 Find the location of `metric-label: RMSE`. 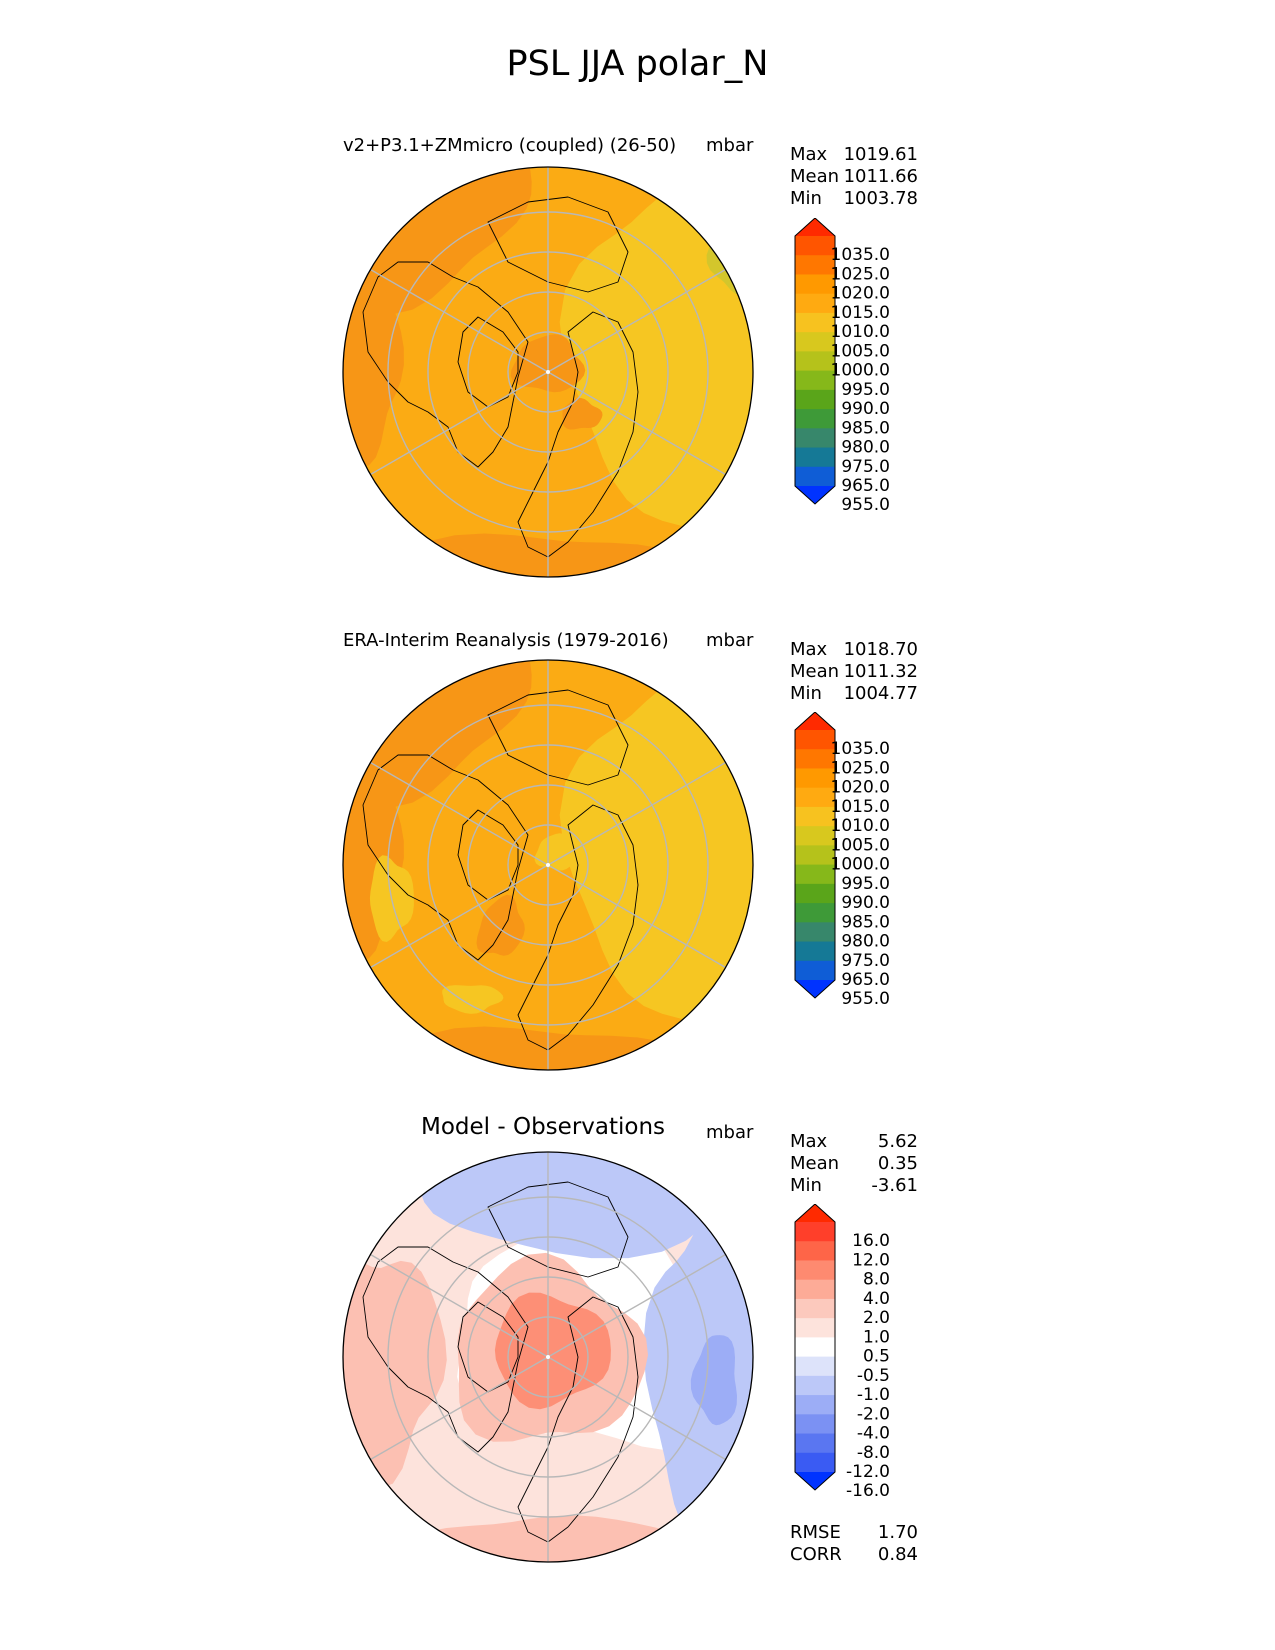

metric-label: RMSE is located at coordinates (815, 1532).